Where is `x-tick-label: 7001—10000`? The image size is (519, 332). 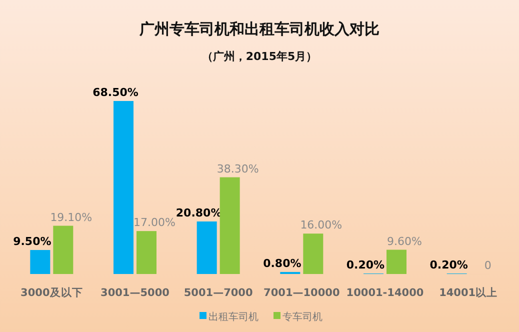
x-tick-label: 7001—10000 is located at coordinates (302, 293).